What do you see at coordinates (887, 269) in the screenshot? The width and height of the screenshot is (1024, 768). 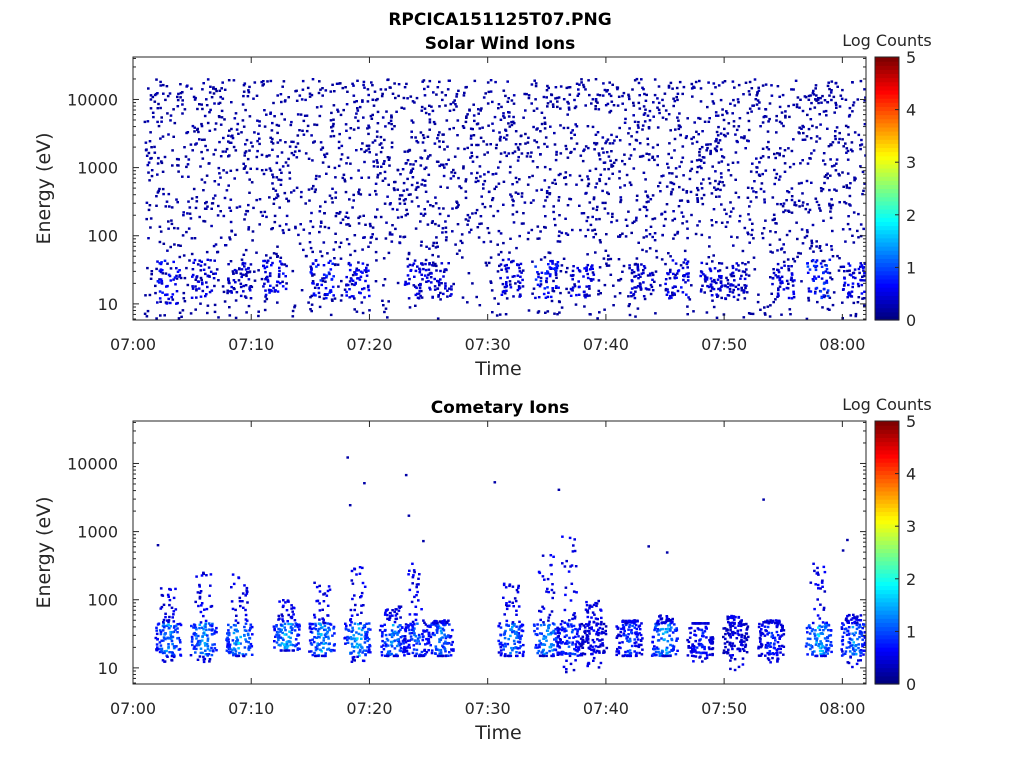 I see `colorbar-swatch` at bounding box center [887, 269].